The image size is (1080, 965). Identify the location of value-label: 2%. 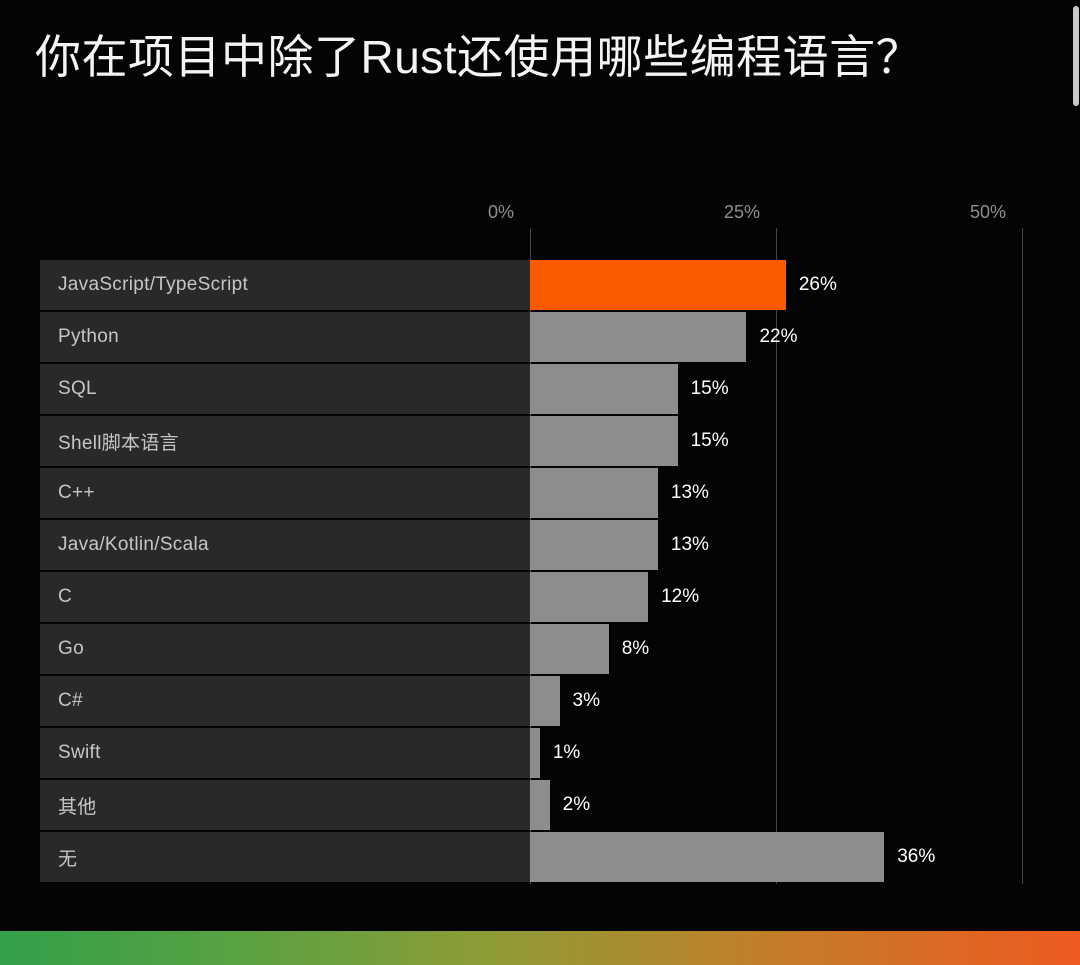
(576, 804).